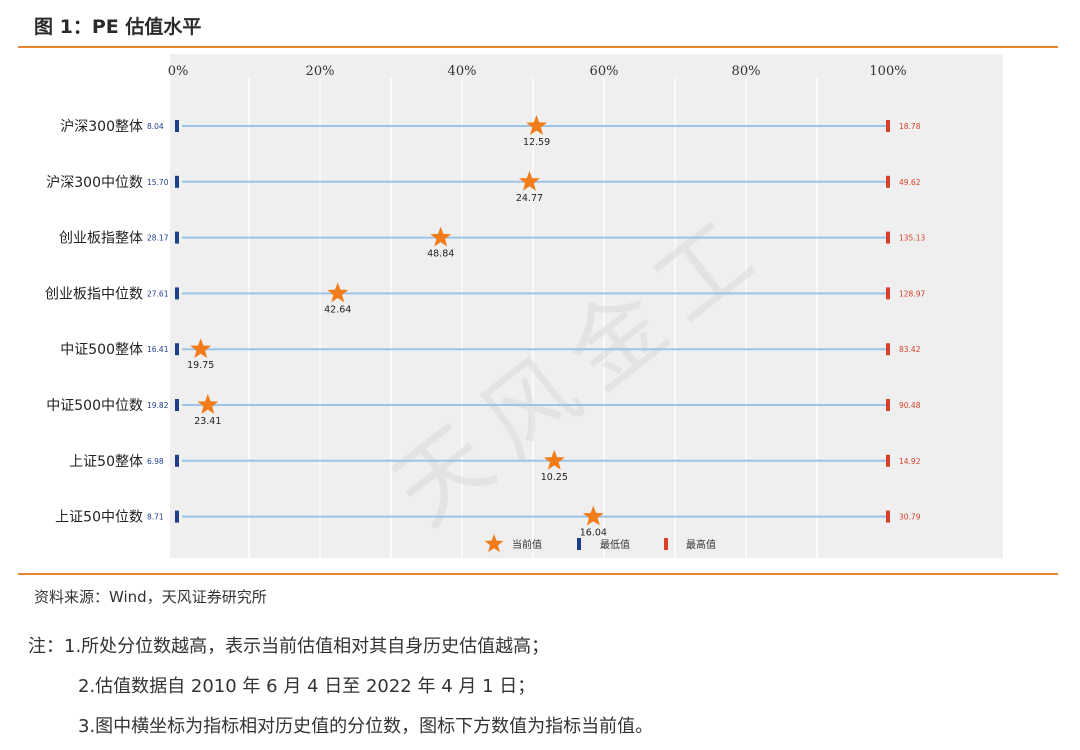 Image resolution: width=1080 pixels, height=750 pixels. What do you see at coordinates (746, 71) in the screenshot?
I see `x-tick-label: 80%` at bounding box center [746, 71].